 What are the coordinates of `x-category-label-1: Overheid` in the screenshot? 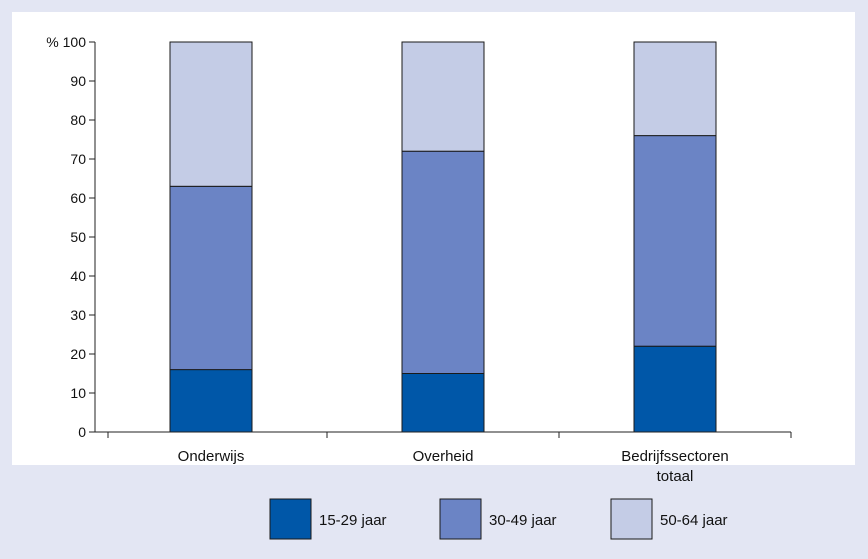 It's located at (443, 456).